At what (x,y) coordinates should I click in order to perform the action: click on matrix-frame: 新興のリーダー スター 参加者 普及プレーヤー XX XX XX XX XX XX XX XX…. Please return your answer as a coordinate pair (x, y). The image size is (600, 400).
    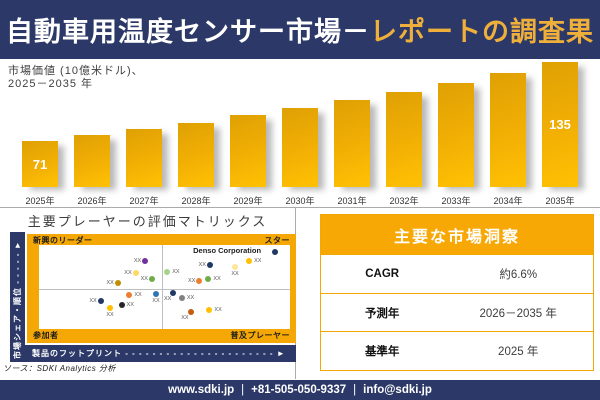
    Looking at the image, I should click on (161, 288).